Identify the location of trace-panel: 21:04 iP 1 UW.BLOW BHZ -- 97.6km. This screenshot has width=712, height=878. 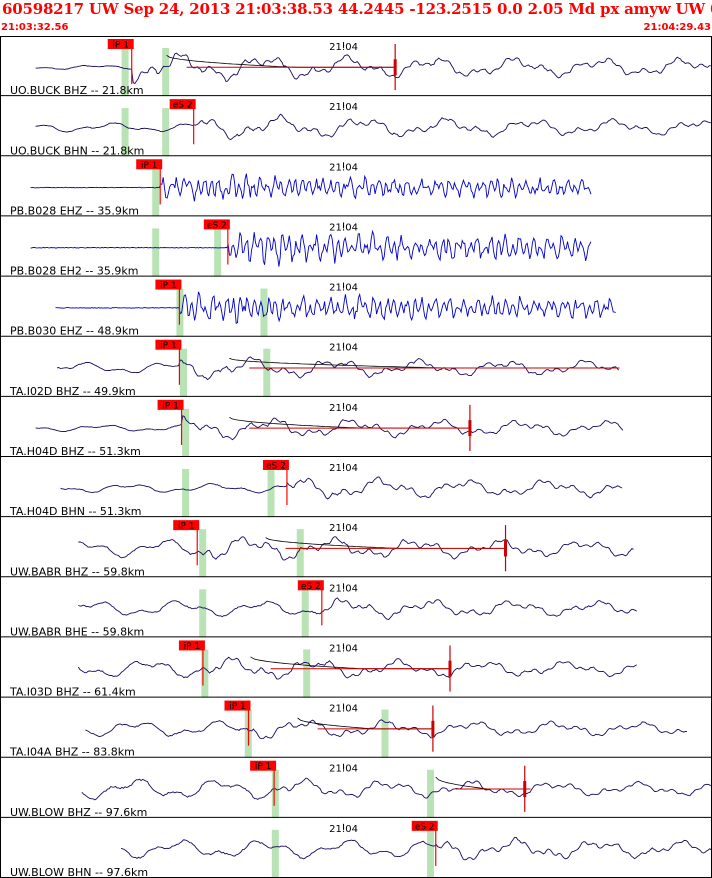
(356, 789).